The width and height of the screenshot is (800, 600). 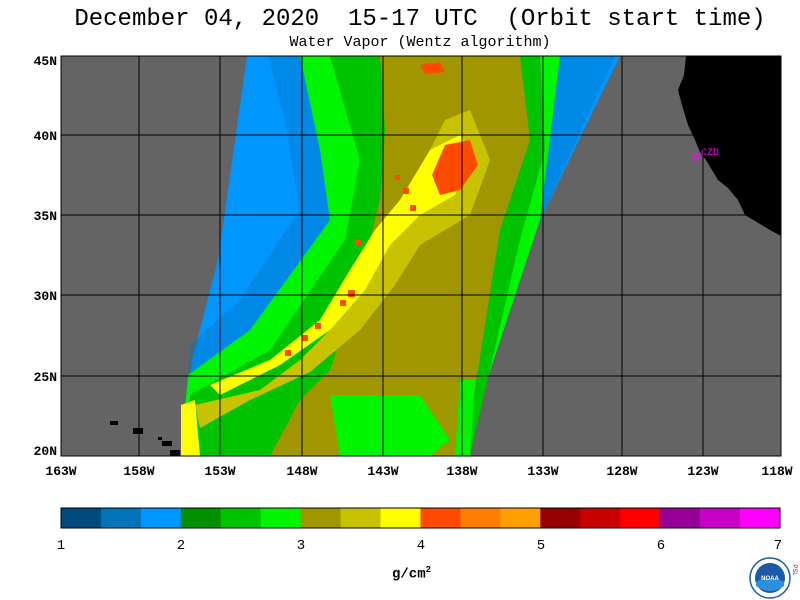 I want to click on logo-text: NOAA, so click(x=770, y=579).